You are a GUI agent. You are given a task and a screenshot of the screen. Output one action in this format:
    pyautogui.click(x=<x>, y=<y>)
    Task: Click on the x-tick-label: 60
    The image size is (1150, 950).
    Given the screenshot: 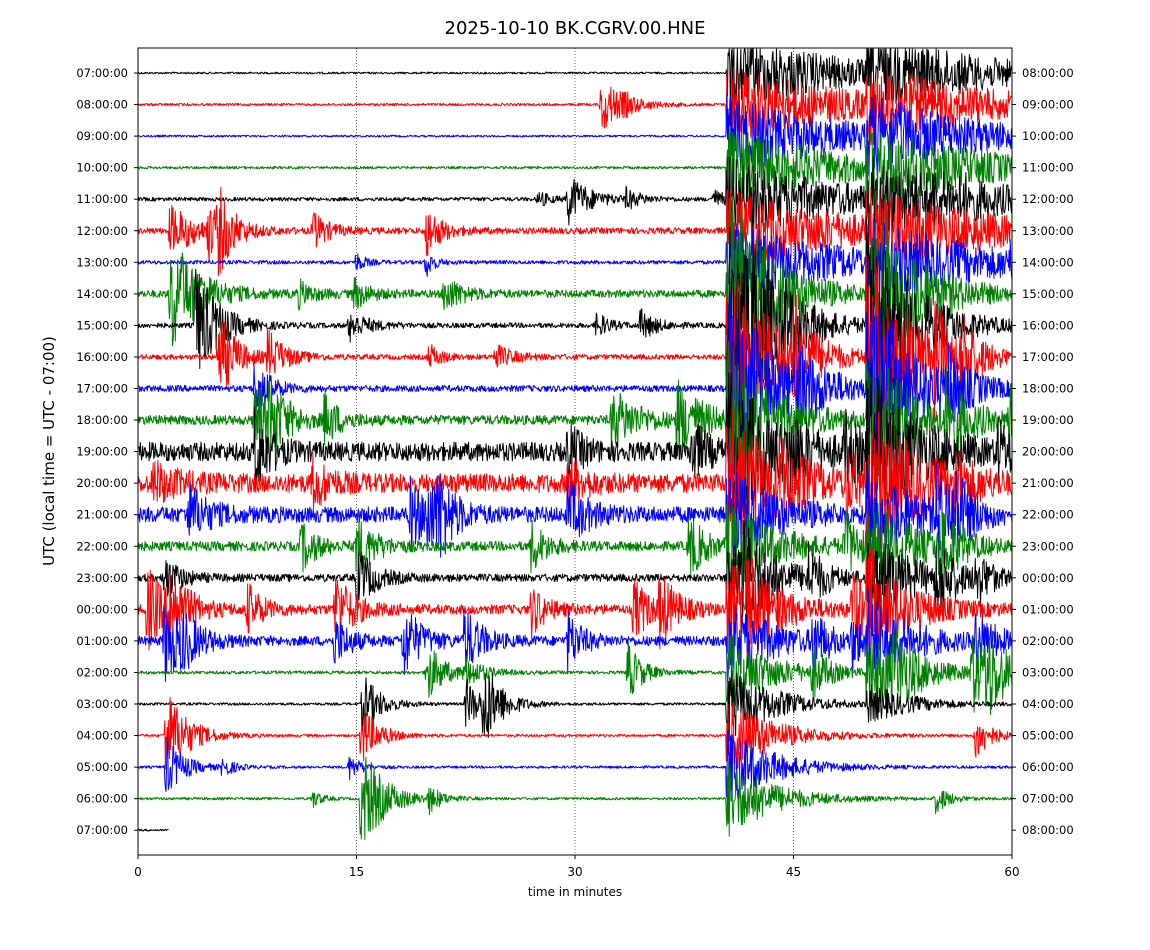 What is the action you would take?
    pyautogui.click(x=1011, y=872)
    